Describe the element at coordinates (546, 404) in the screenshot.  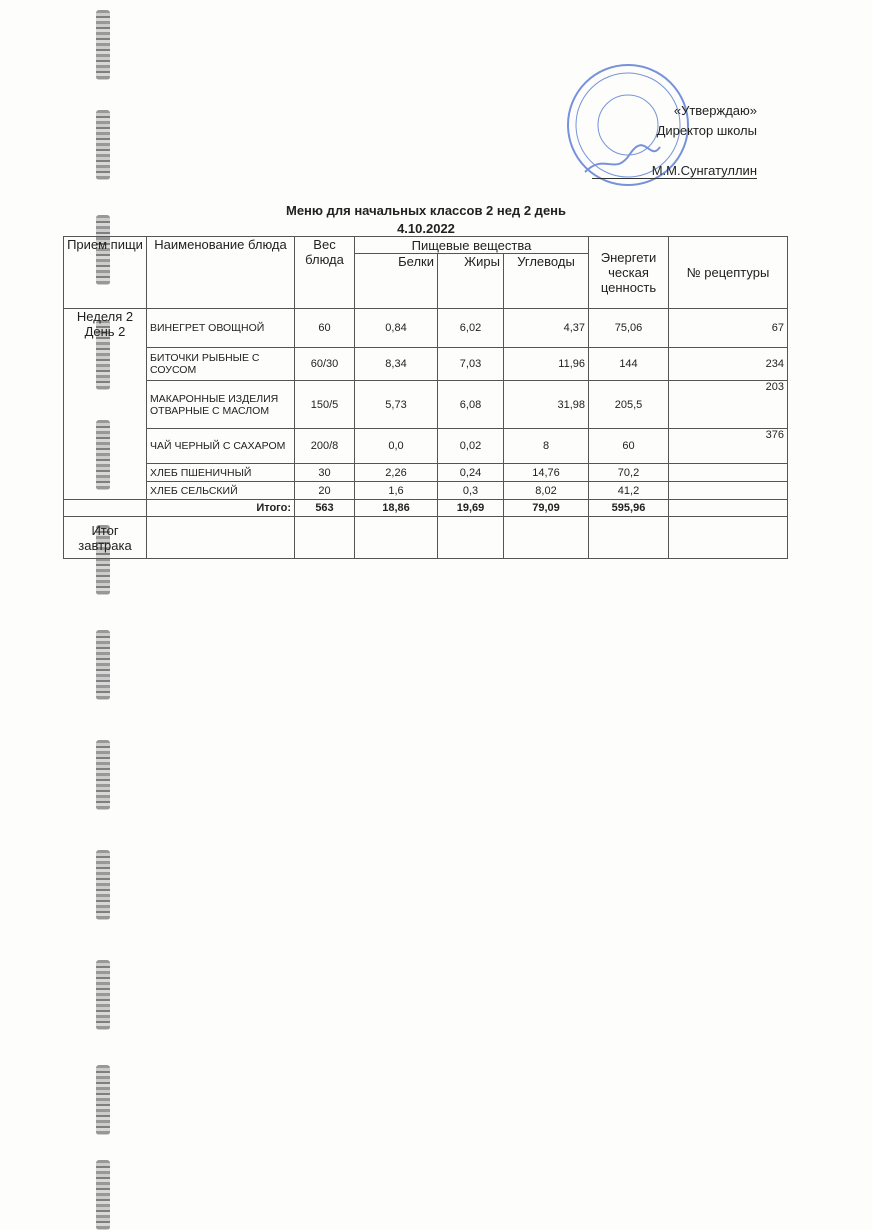
I see `dish-carbs: 31,98` at that location.